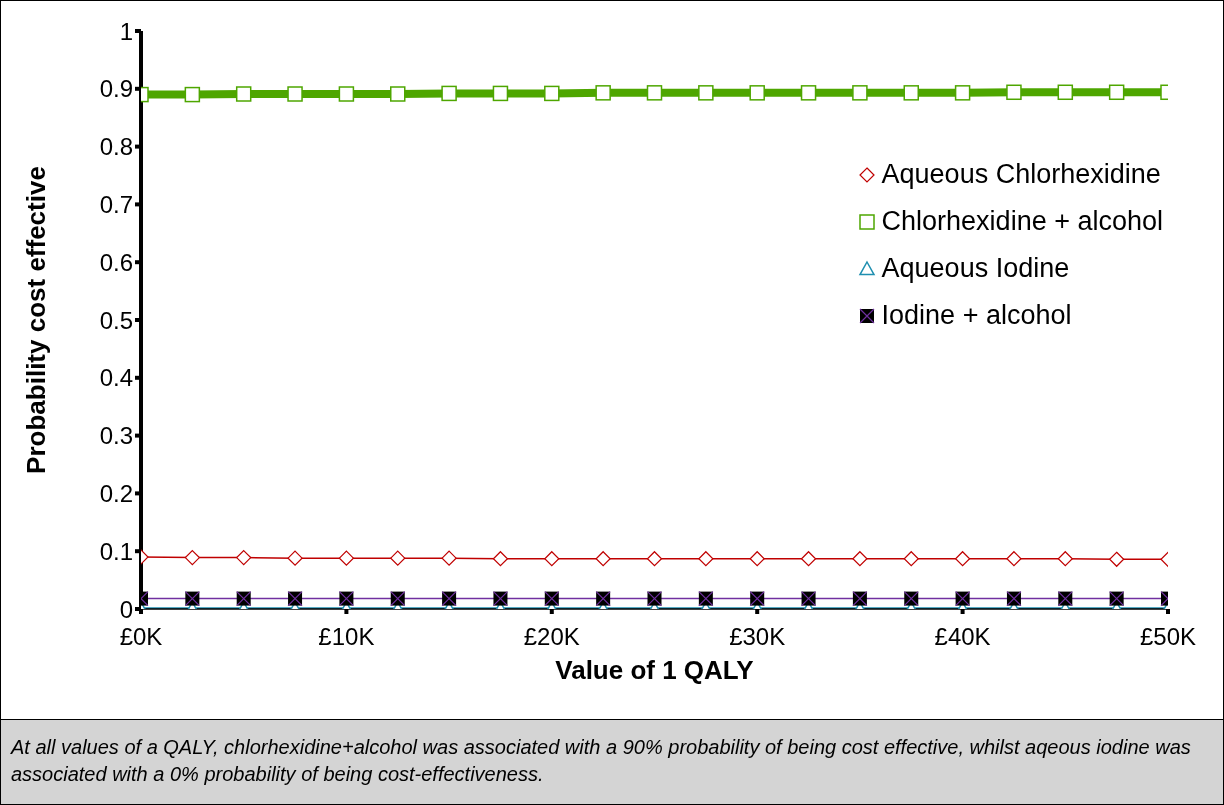  I want to click on legend-label: Aqueous Chlorhexidine, so click(1021, 174).